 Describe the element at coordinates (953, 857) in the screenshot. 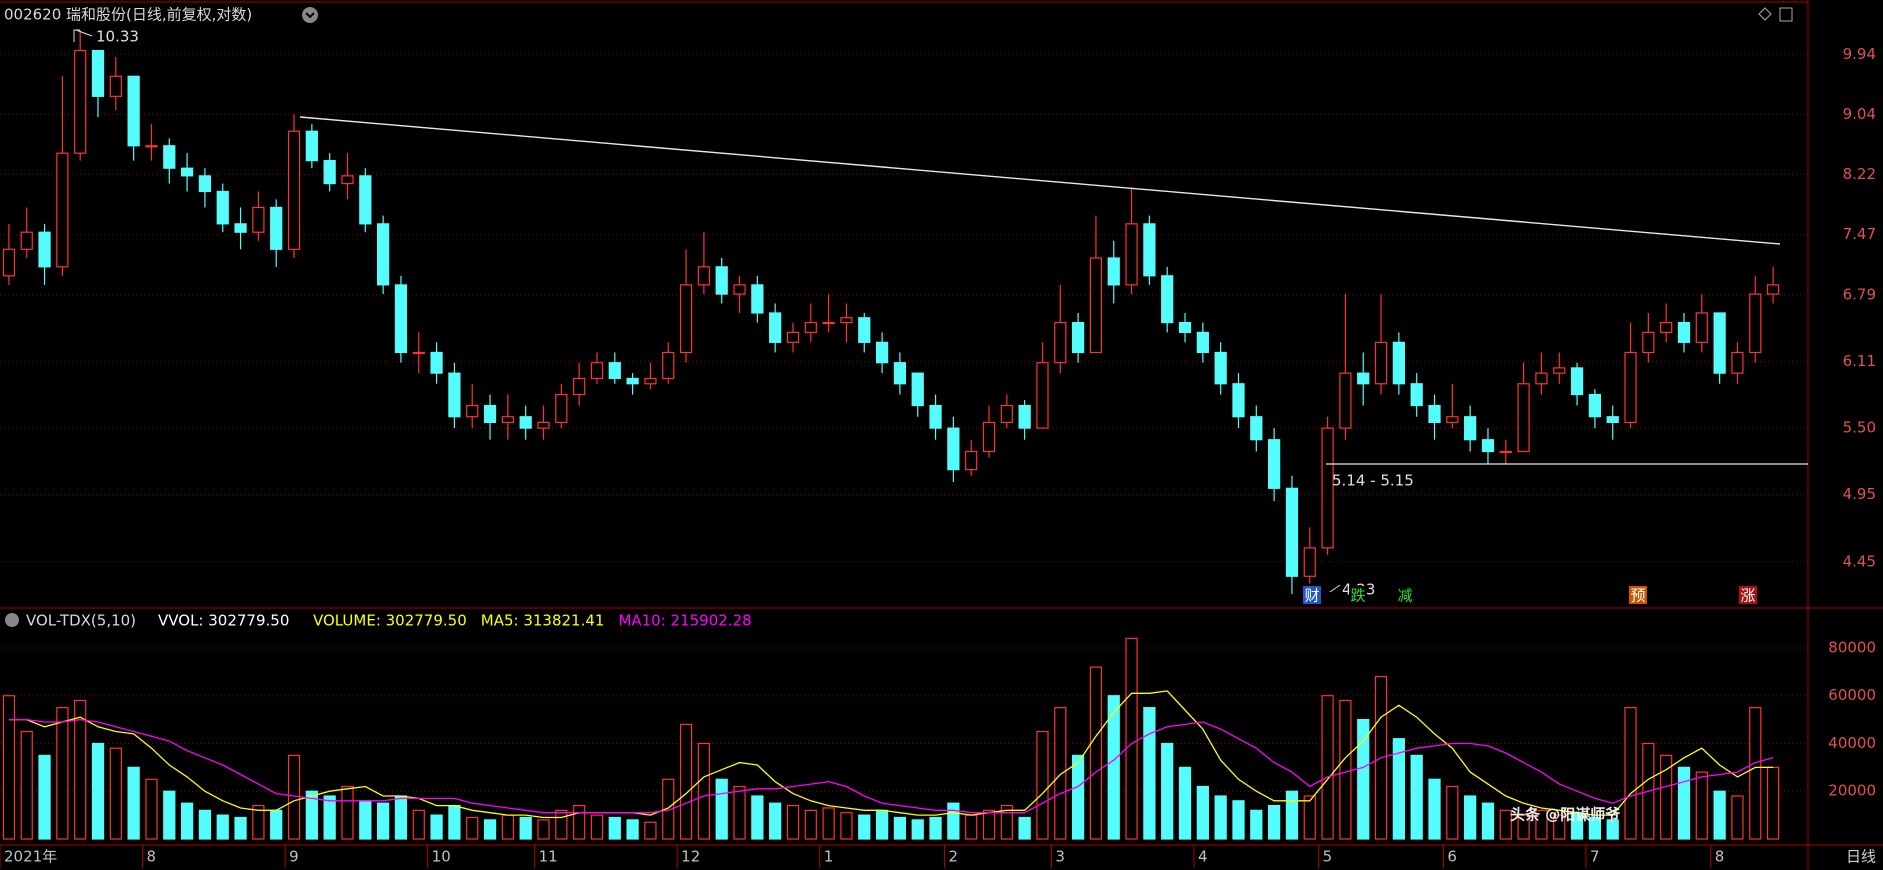

I see `x-tick-label: 2` at that location.